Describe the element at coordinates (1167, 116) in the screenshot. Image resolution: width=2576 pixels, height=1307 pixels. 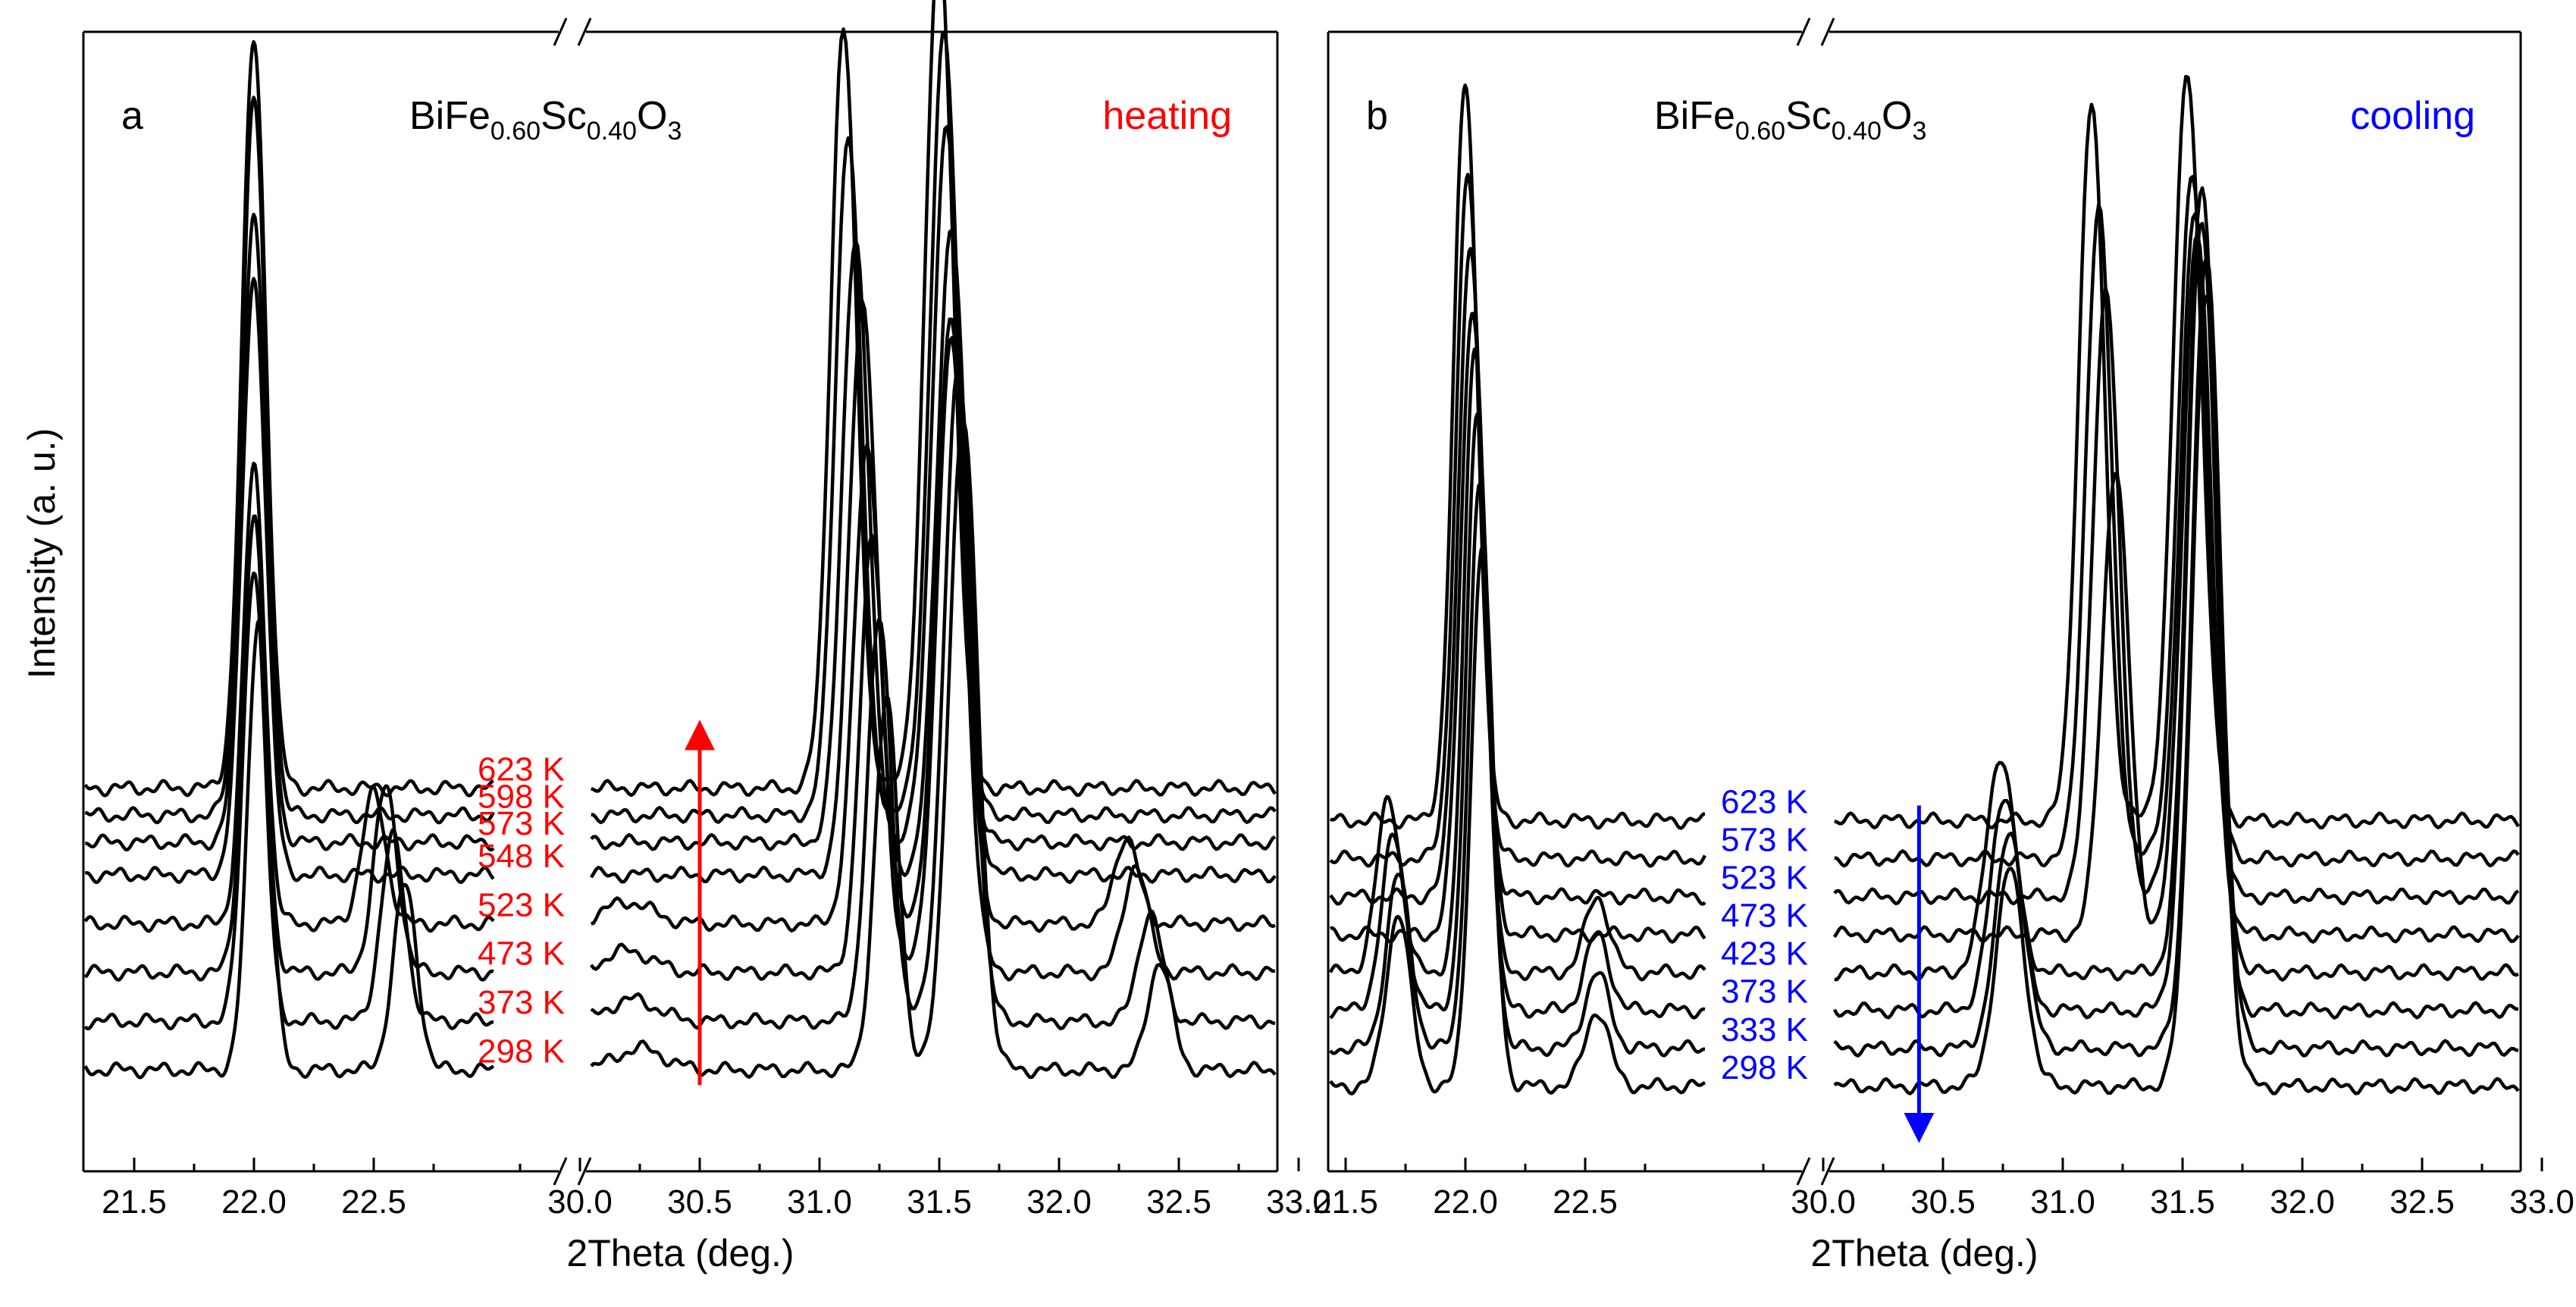
I see `mode-label: heating` at that location.